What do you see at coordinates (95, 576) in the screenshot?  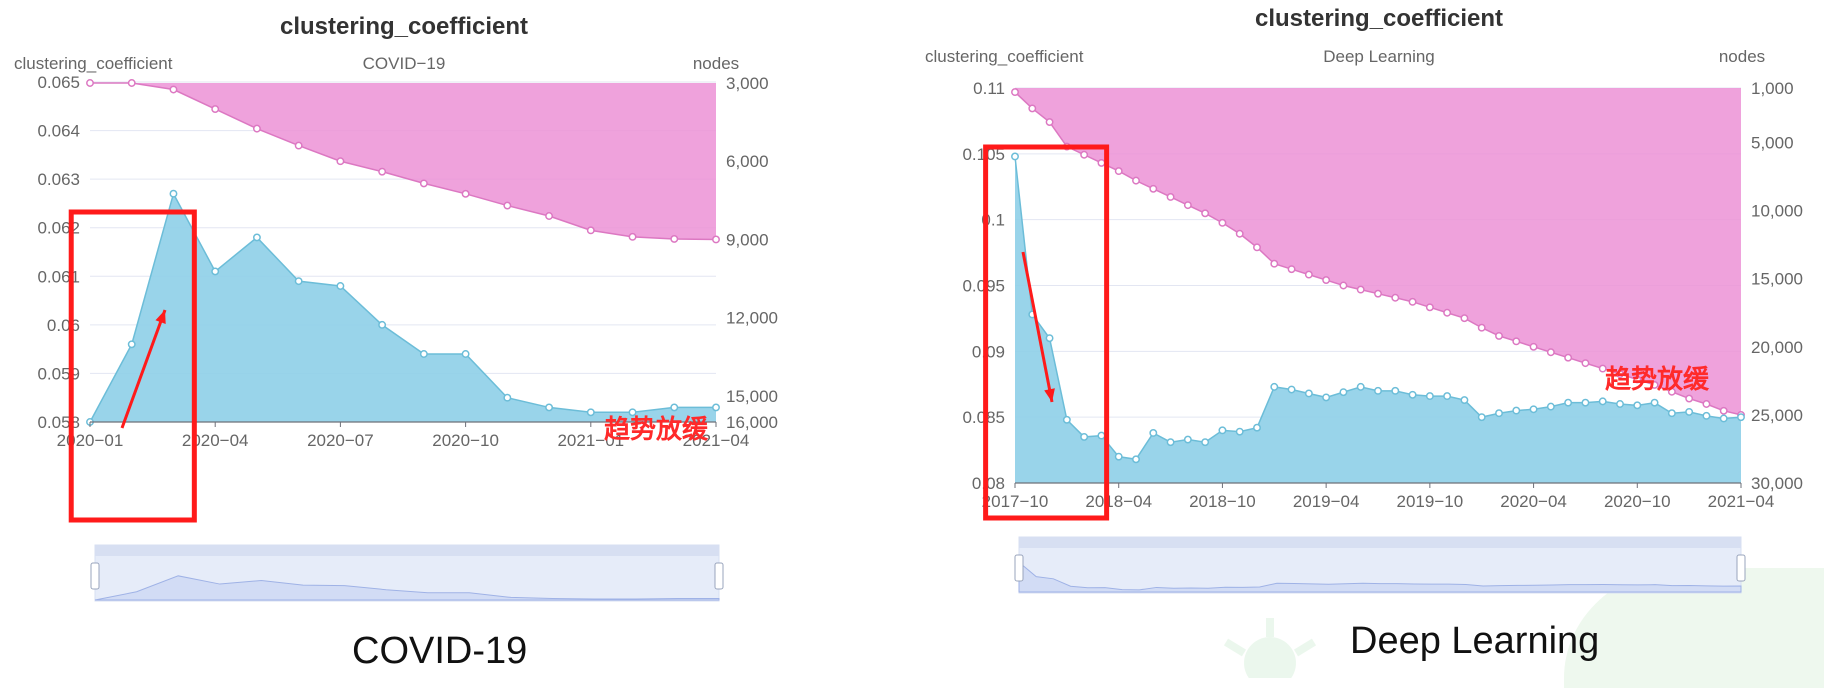 I see `zoom-handle-left` at bounding box center [95, 576].